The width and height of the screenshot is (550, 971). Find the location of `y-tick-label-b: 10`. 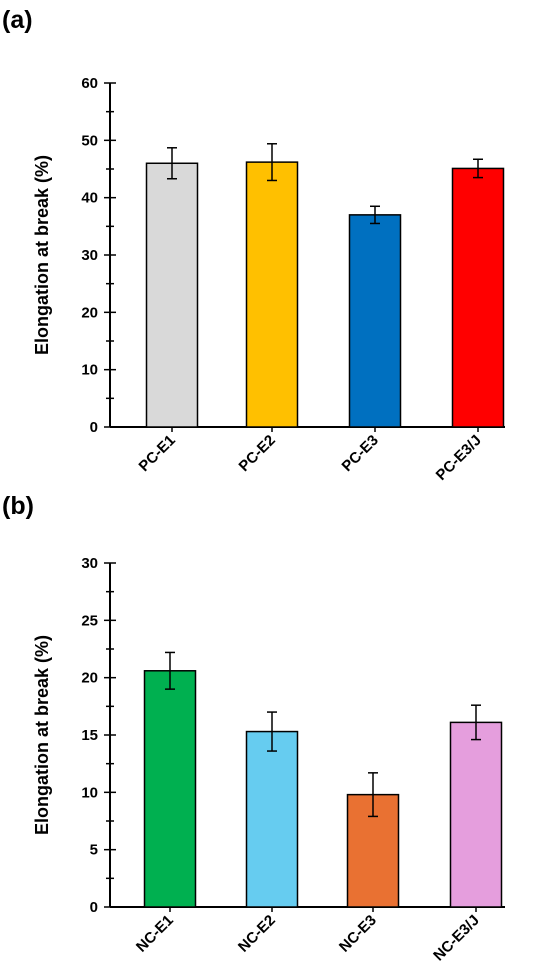

y-tick-label-b: 10 is located at coordinates (89, 792).